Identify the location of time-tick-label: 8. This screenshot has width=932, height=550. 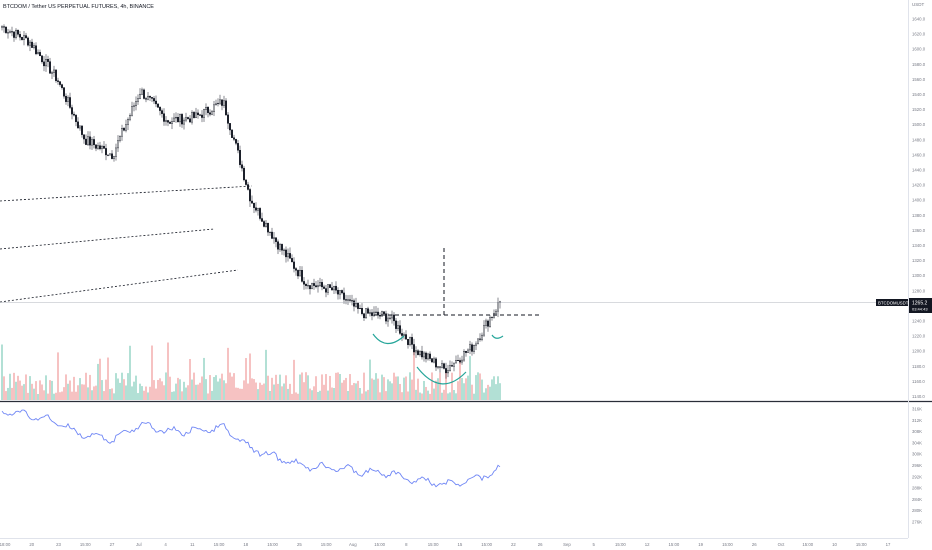
(406, 544).